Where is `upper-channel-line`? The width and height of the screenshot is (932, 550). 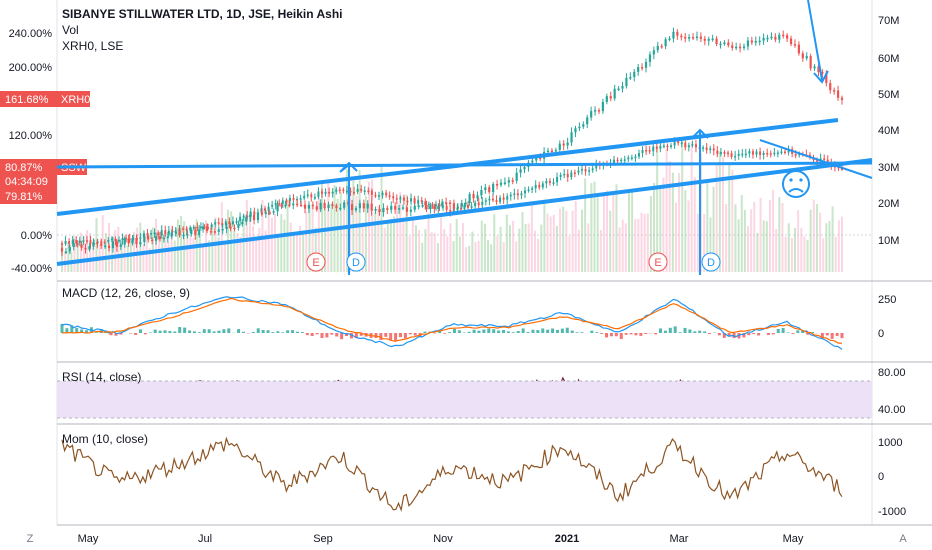
upper-channel-line is located at coordinates (447, 167).